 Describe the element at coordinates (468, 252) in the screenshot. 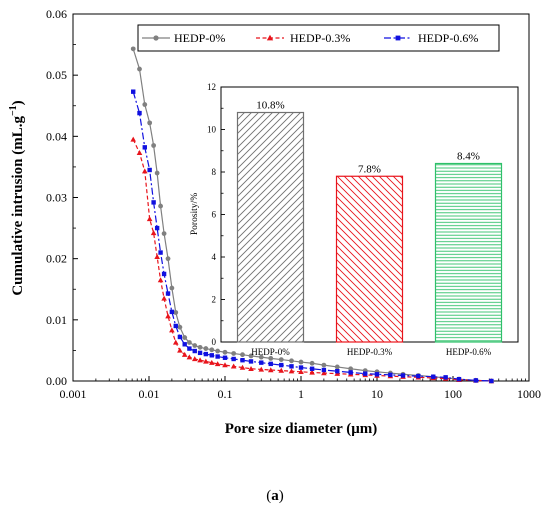

I see `bar-HEDP-0.6%` at that location.